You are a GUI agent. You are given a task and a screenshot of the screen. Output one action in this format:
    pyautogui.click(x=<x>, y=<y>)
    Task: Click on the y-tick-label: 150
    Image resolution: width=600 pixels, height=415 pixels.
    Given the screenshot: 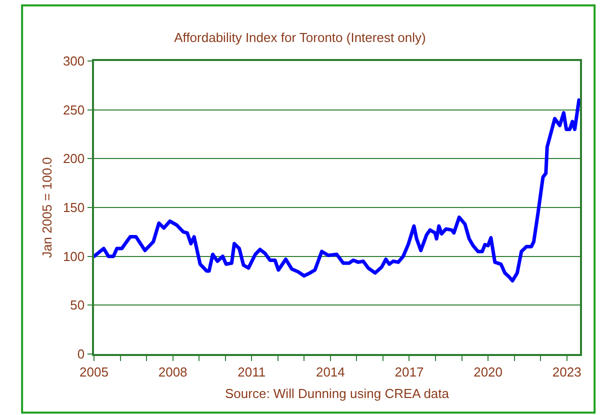 What is the action you would take?
    pyautogui.click(x=73, y=208)
    